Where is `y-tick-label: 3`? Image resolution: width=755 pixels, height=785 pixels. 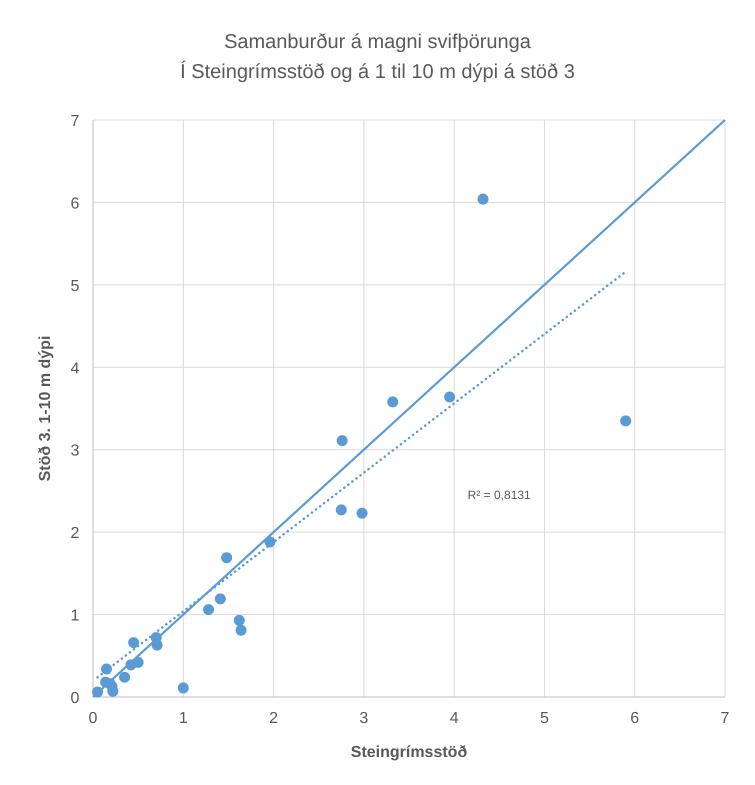
y-tick-label: 3 is located at coordinates (75, 451).